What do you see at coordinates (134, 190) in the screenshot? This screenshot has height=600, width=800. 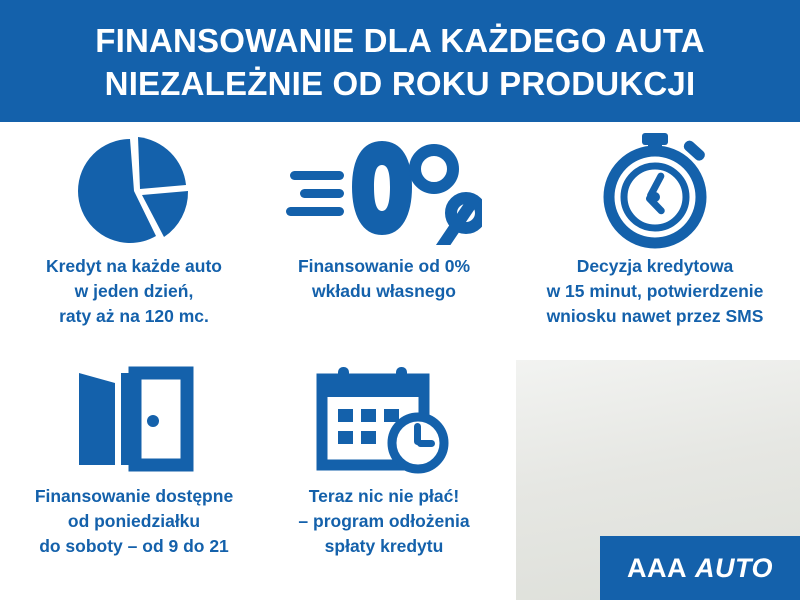 I see `pie-chart-icon` at bounding box center [134, 190].